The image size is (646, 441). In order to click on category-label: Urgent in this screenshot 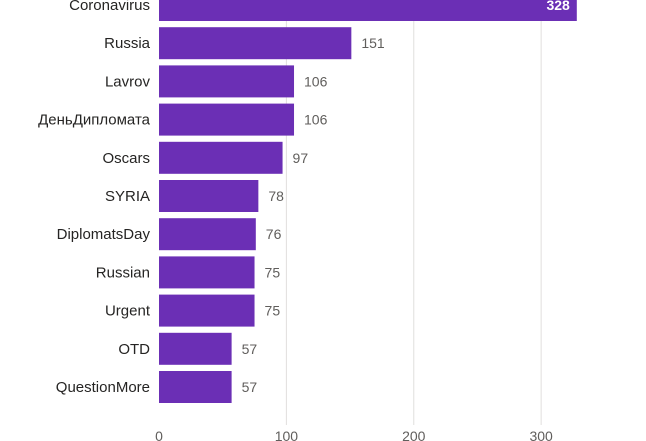, I will do `click(128, 311)`.